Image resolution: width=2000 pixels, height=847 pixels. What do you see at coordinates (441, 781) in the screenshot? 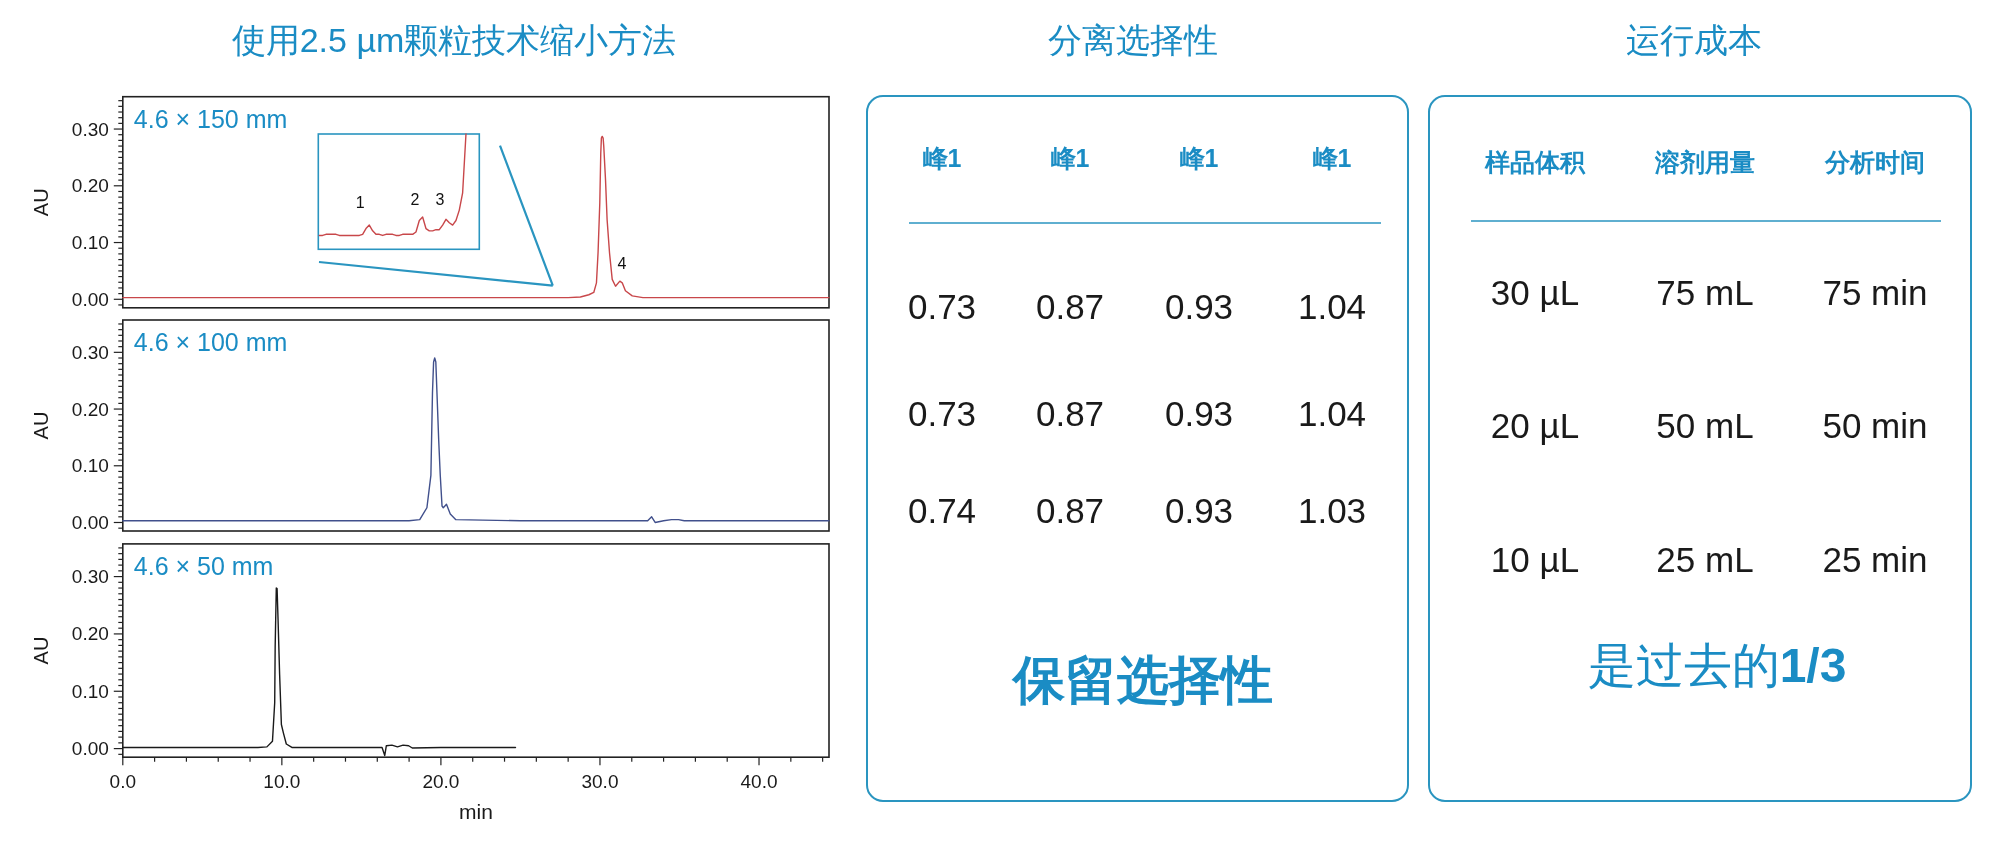
I see `x-tick-label: 20.0` at bounding box center [441, 781].